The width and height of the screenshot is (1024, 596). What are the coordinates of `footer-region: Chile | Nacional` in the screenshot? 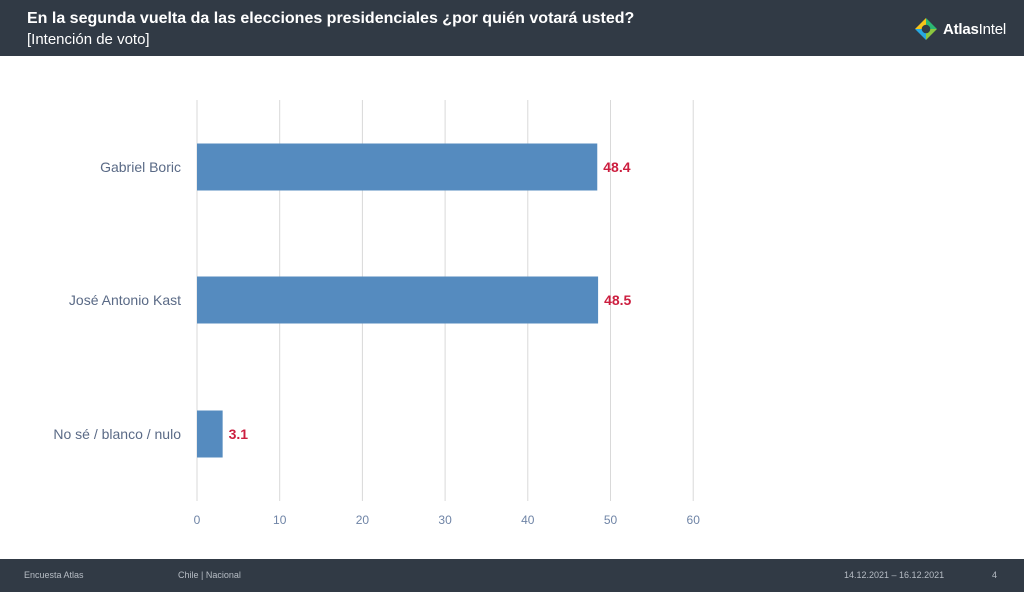 It's located at (209, 575).